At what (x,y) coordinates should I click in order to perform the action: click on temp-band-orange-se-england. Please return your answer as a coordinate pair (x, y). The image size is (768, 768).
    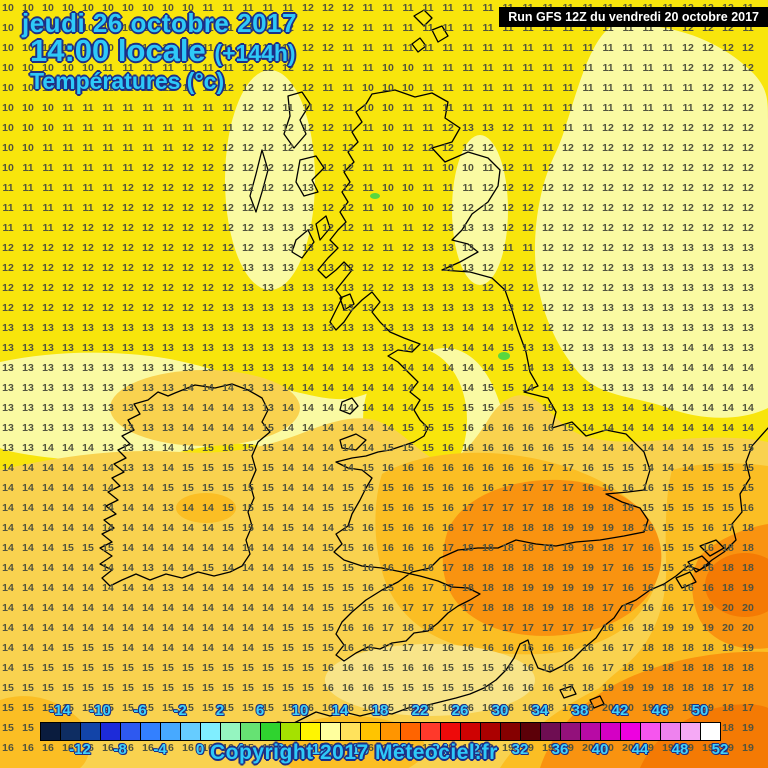
    Looking at the image, I should click on (552, 557).